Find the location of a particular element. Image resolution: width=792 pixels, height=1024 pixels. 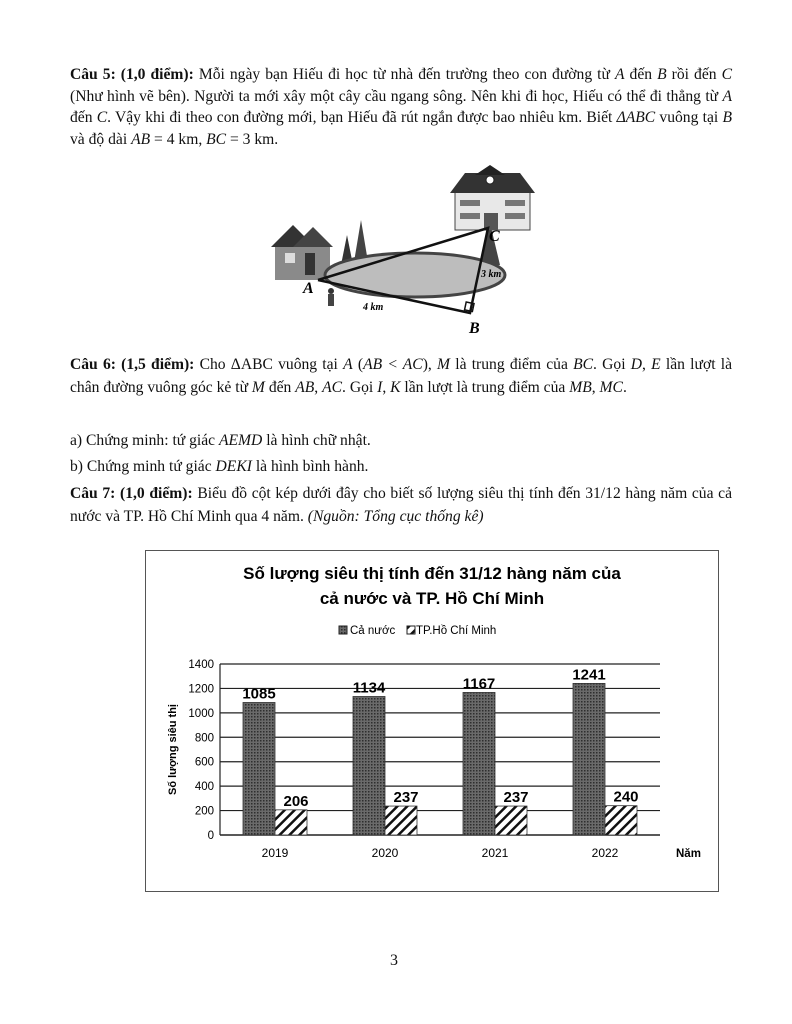

question-heading: Câu 6: (1,5 điểm): is located at coordinates (132, 364).